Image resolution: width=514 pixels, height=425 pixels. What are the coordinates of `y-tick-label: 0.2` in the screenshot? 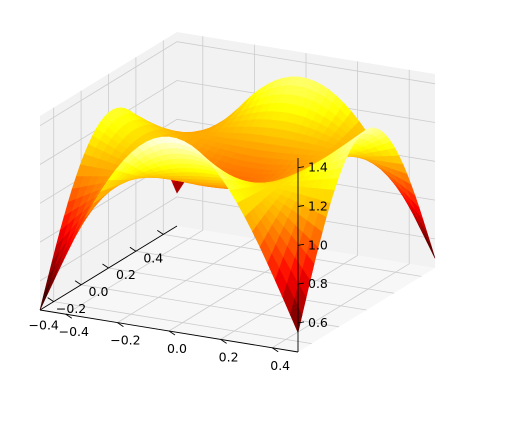 It's located at (229, 356).